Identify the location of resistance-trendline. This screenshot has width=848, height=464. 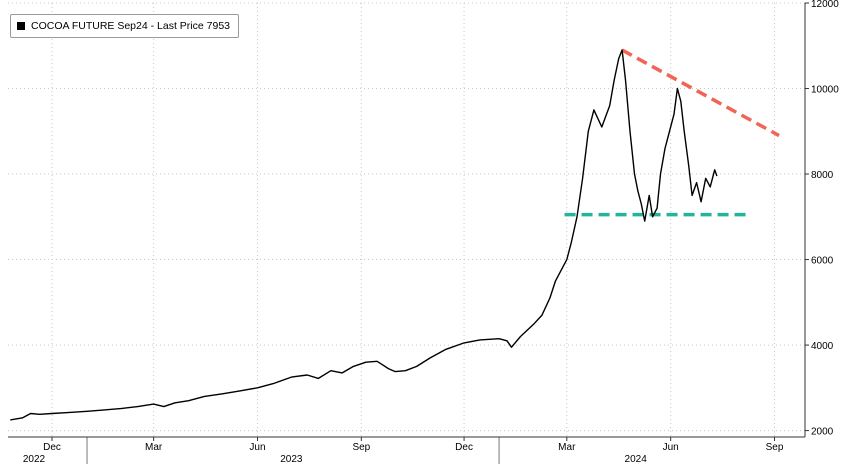
(700, 93).